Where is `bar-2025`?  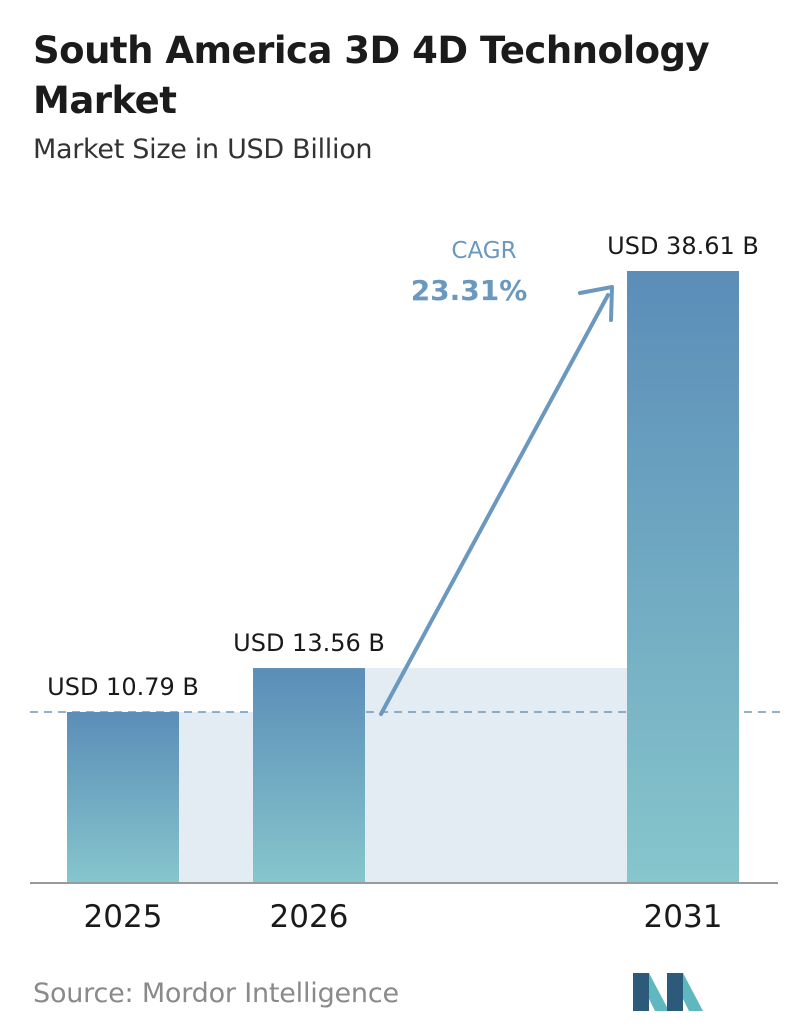
bar-2025 is located at coordinates (123, 797).